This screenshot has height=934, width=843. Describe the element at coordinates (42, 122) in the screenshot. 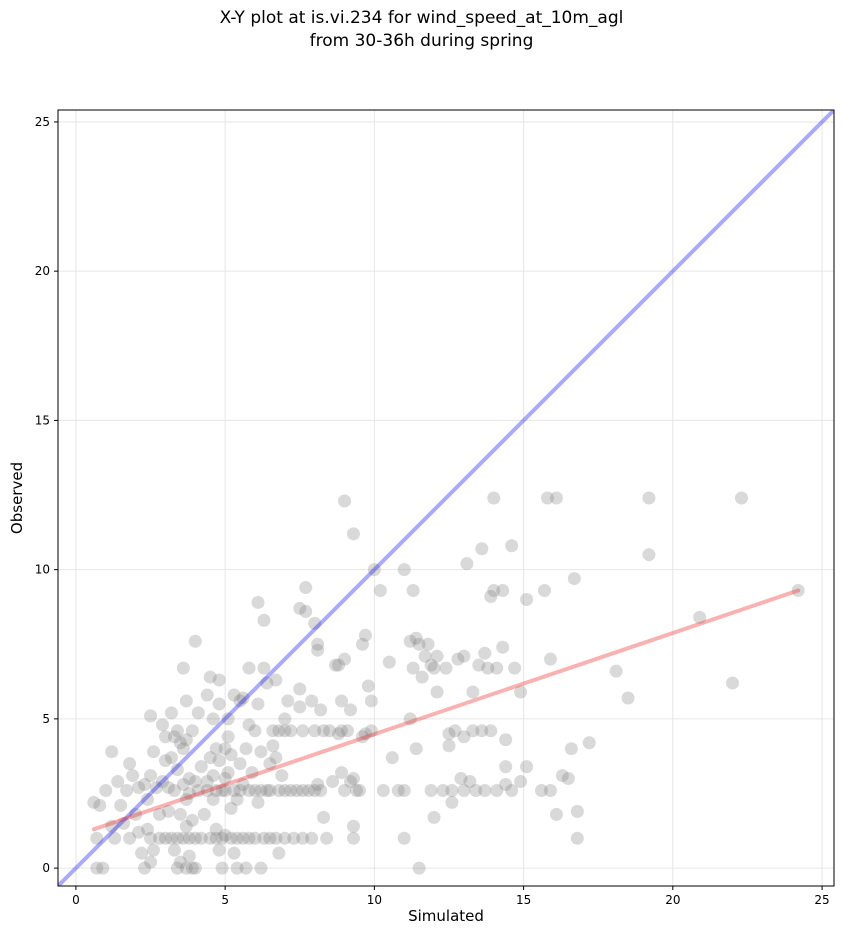

I see `y-tick-label: 25` at that location.